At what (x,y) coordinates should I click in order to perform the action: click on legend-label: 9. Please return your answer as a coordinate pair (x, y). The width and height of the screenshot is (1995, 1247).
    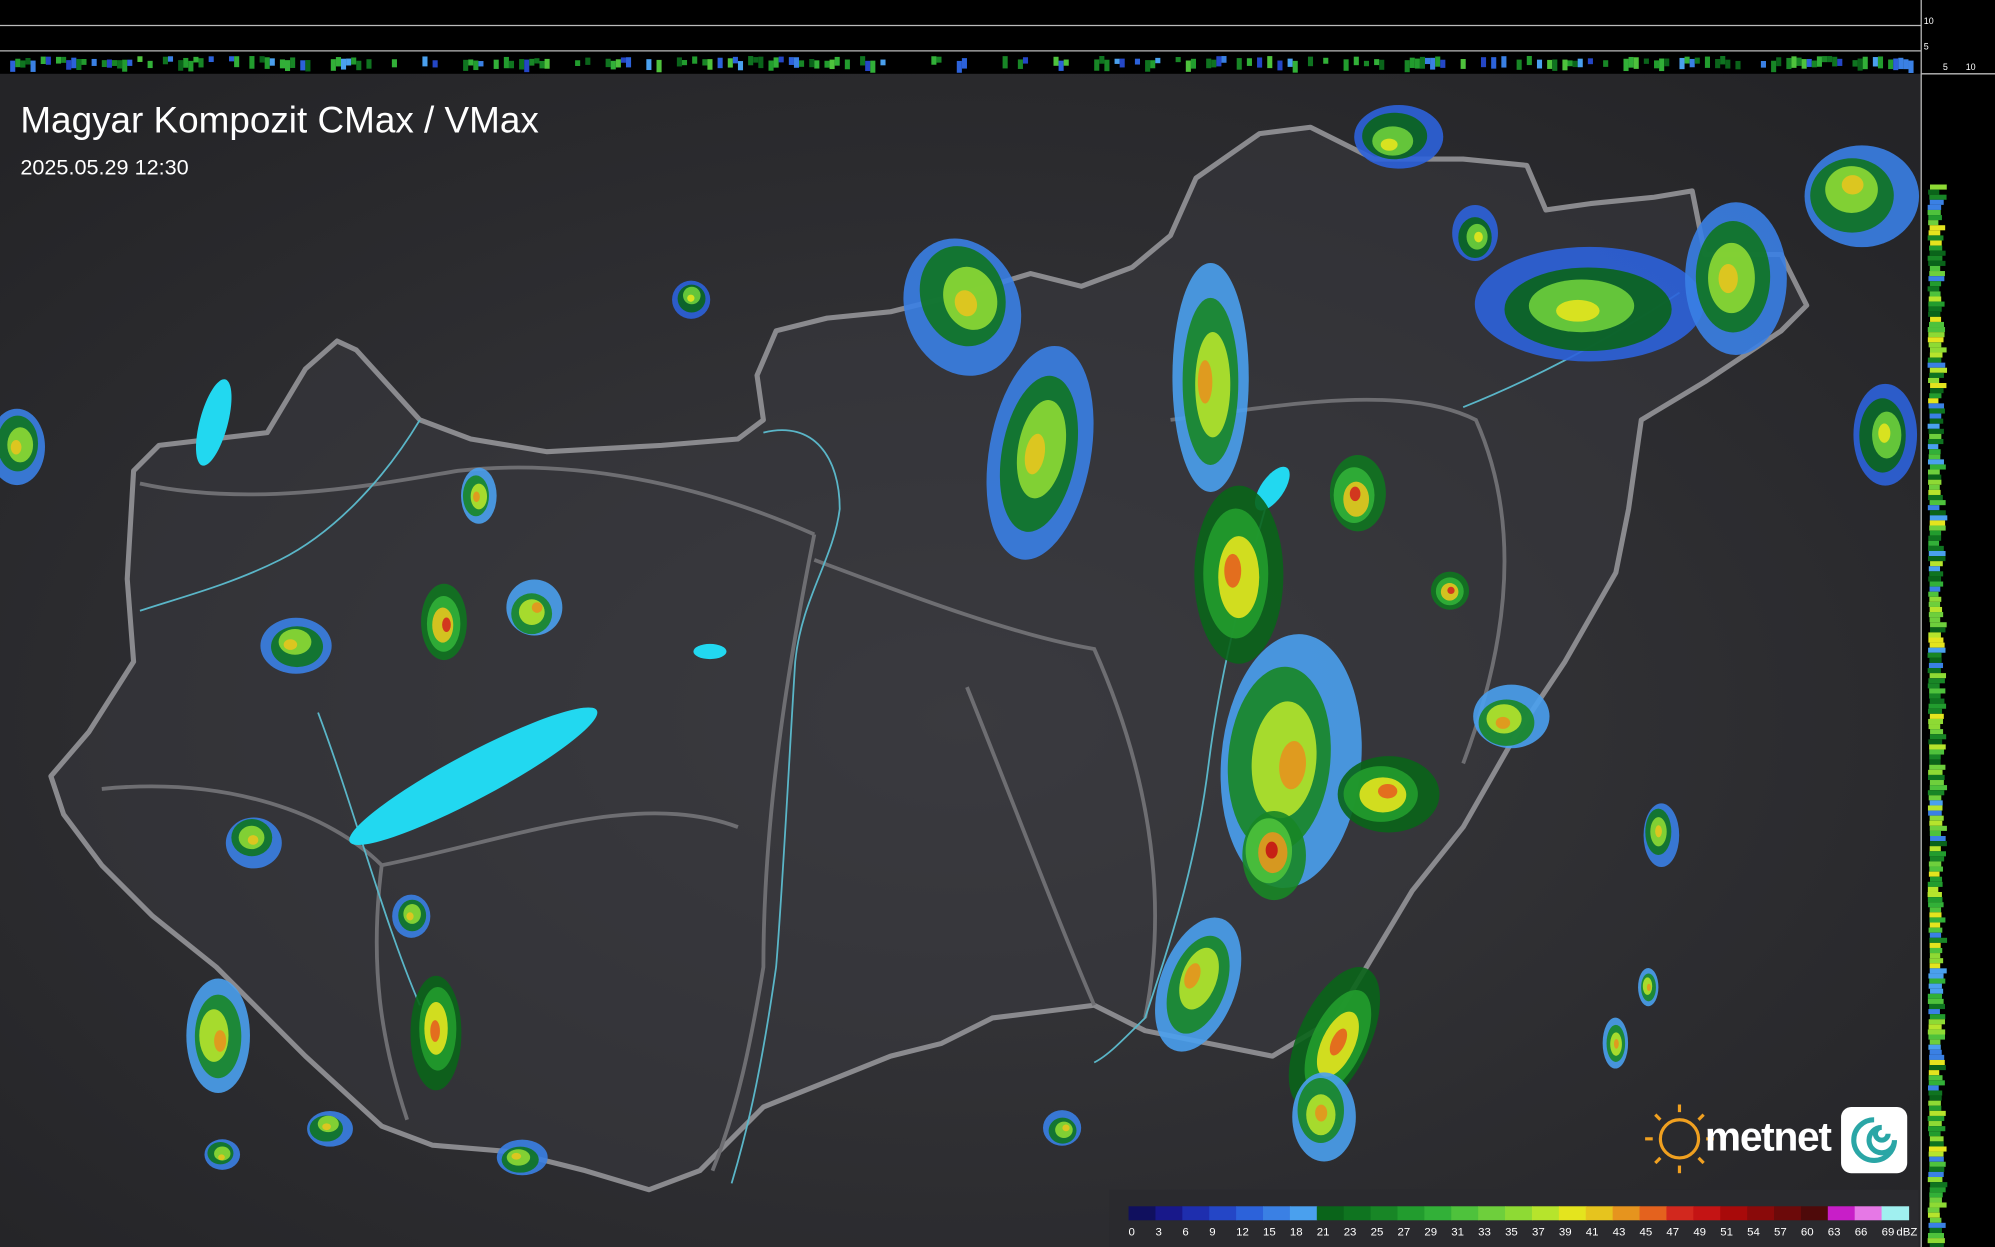
    Looking at the image, I should click on (1212, 1233).